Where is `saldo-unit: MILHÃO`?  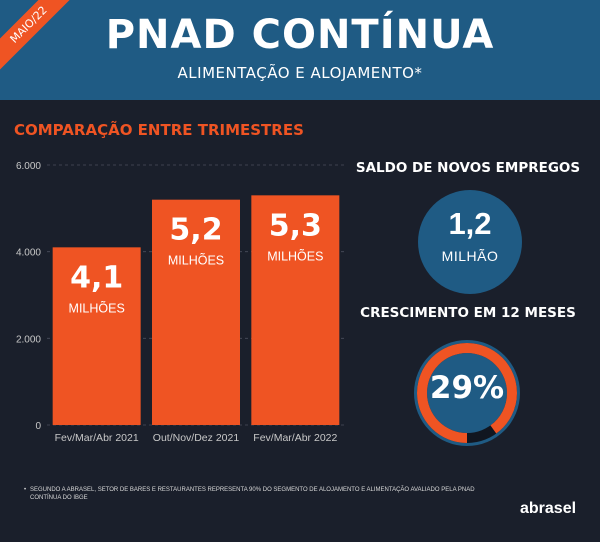 saldo-unit: MILHÃO is located at coordinates (470, 256).